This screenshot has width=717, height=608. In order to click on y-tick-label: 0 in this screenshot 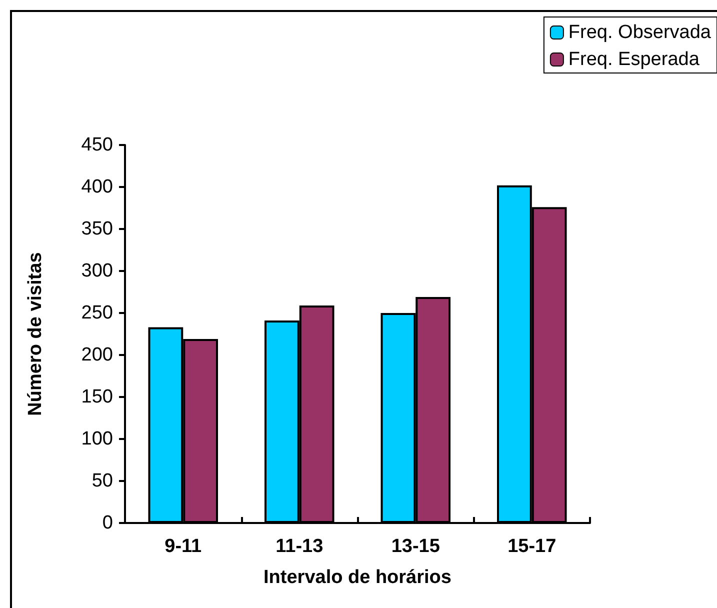, I will do `click(107, 523)`.